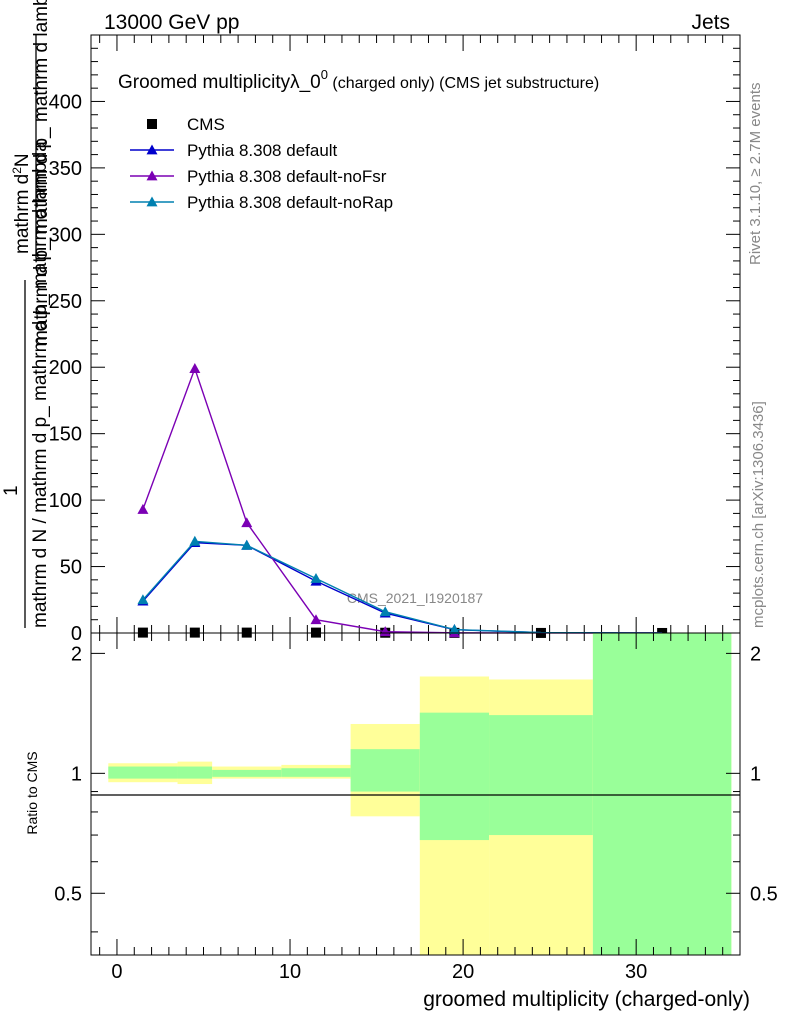 This screenshot has height=1024, width=786. Describe the element at coordinates (463, 83) in the screenshot. I see `chart-title-tail: (charged only) (CMS jet substructure)` at that location.